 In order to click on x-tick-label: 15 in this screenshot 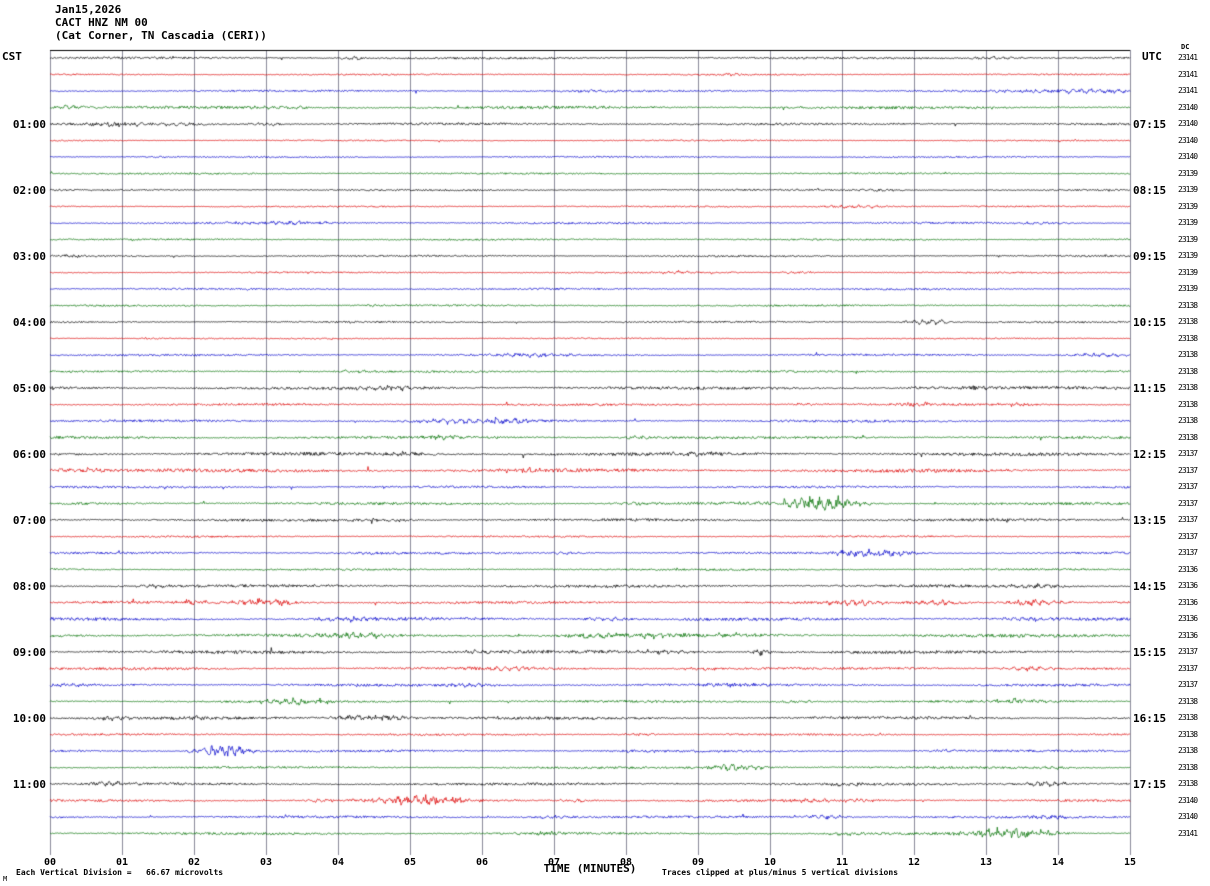, I will do `click(1130, 862)`.